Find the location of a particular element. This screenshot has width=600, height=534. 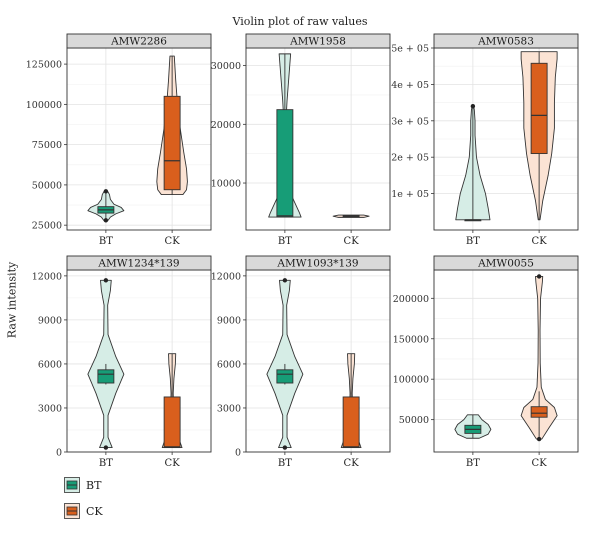

facet-label: AMW2286 is located at coordinates (138, 42).